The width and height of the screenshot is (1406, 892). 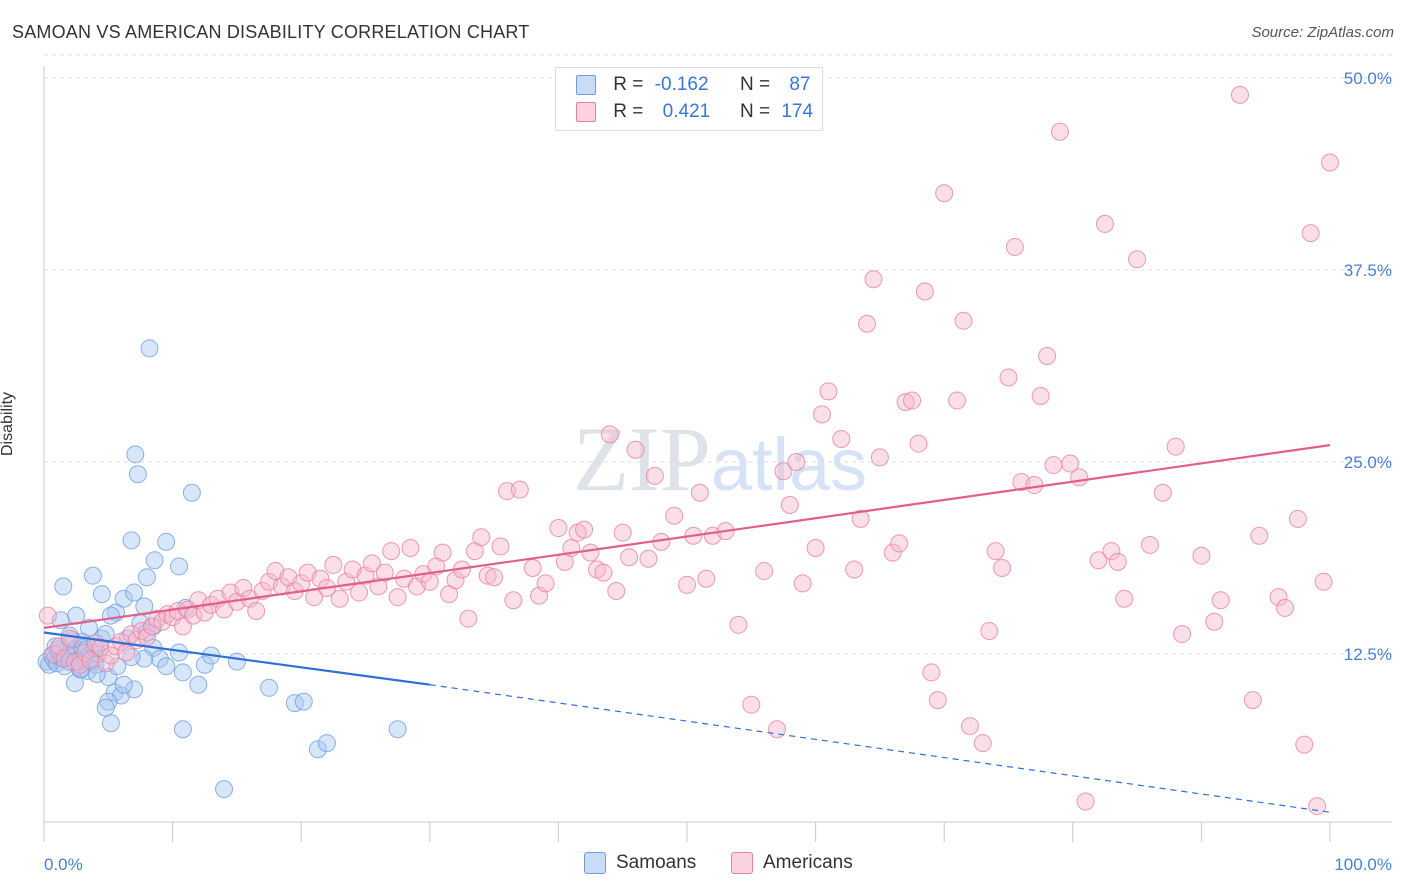 What do you see at coordinates (720, 459) in the screenshot?
I see `watermark: ZIPatlas` at bounding box center [720, 459].